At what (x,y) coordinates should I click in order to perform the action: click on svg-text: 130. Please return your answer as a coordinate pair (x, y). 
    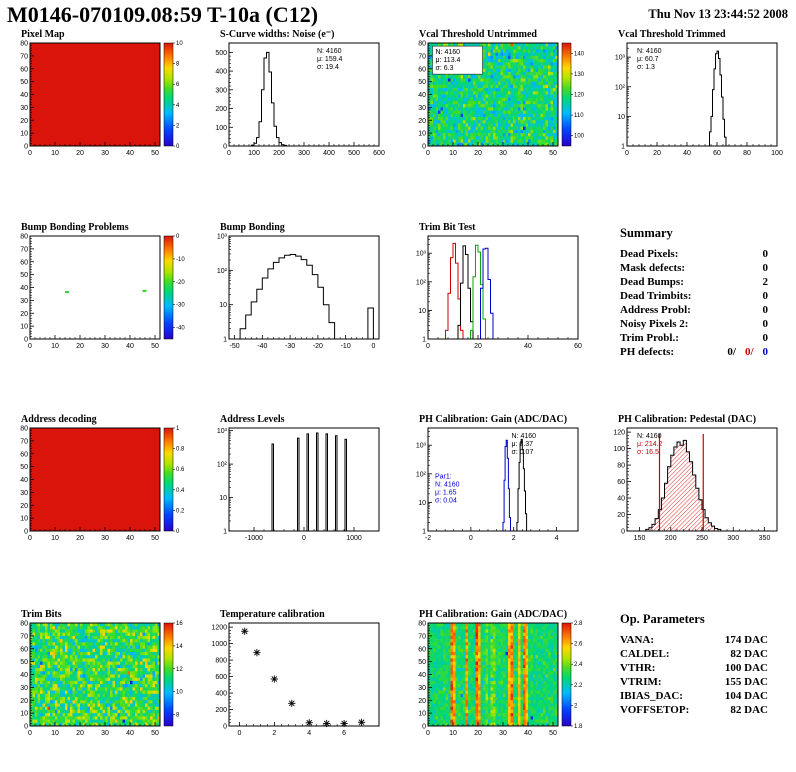
    Looking at the image, I should click on (579, 75).